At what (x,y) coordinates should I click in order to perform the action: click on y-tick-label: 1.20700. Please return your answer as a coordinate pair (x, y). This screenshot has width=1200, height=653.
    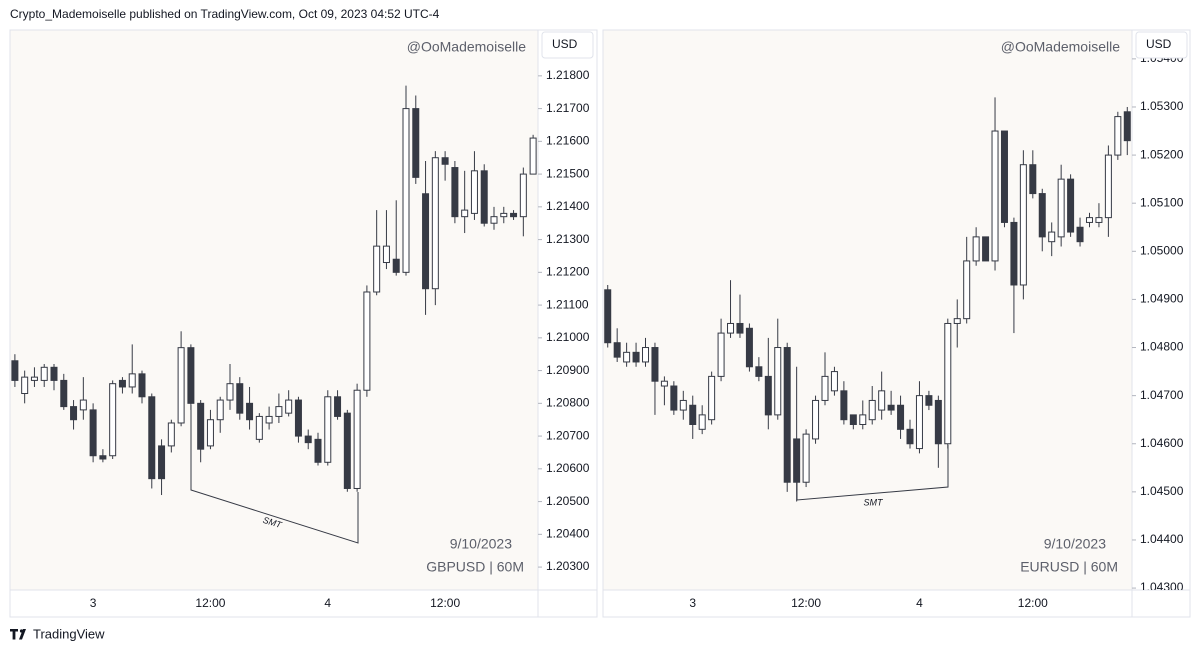
    Looking at the image, I should click on (568, 435).